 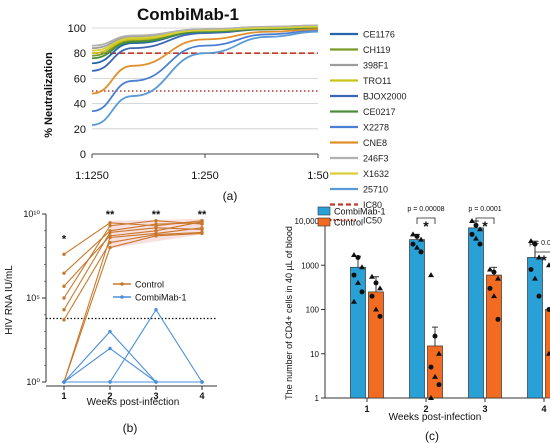 I want to click on panel-c-p-value: p = 0.00008, so click(x=425, y=209).